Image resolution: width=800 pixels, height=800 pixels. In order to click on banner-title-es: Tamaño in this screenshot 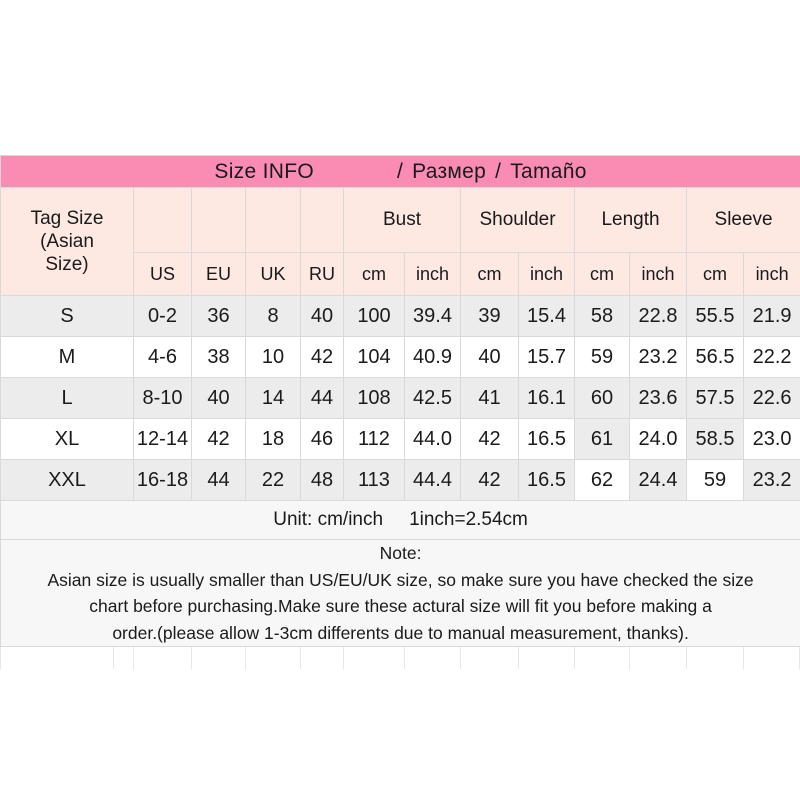, I will do `click(548, 171)`.